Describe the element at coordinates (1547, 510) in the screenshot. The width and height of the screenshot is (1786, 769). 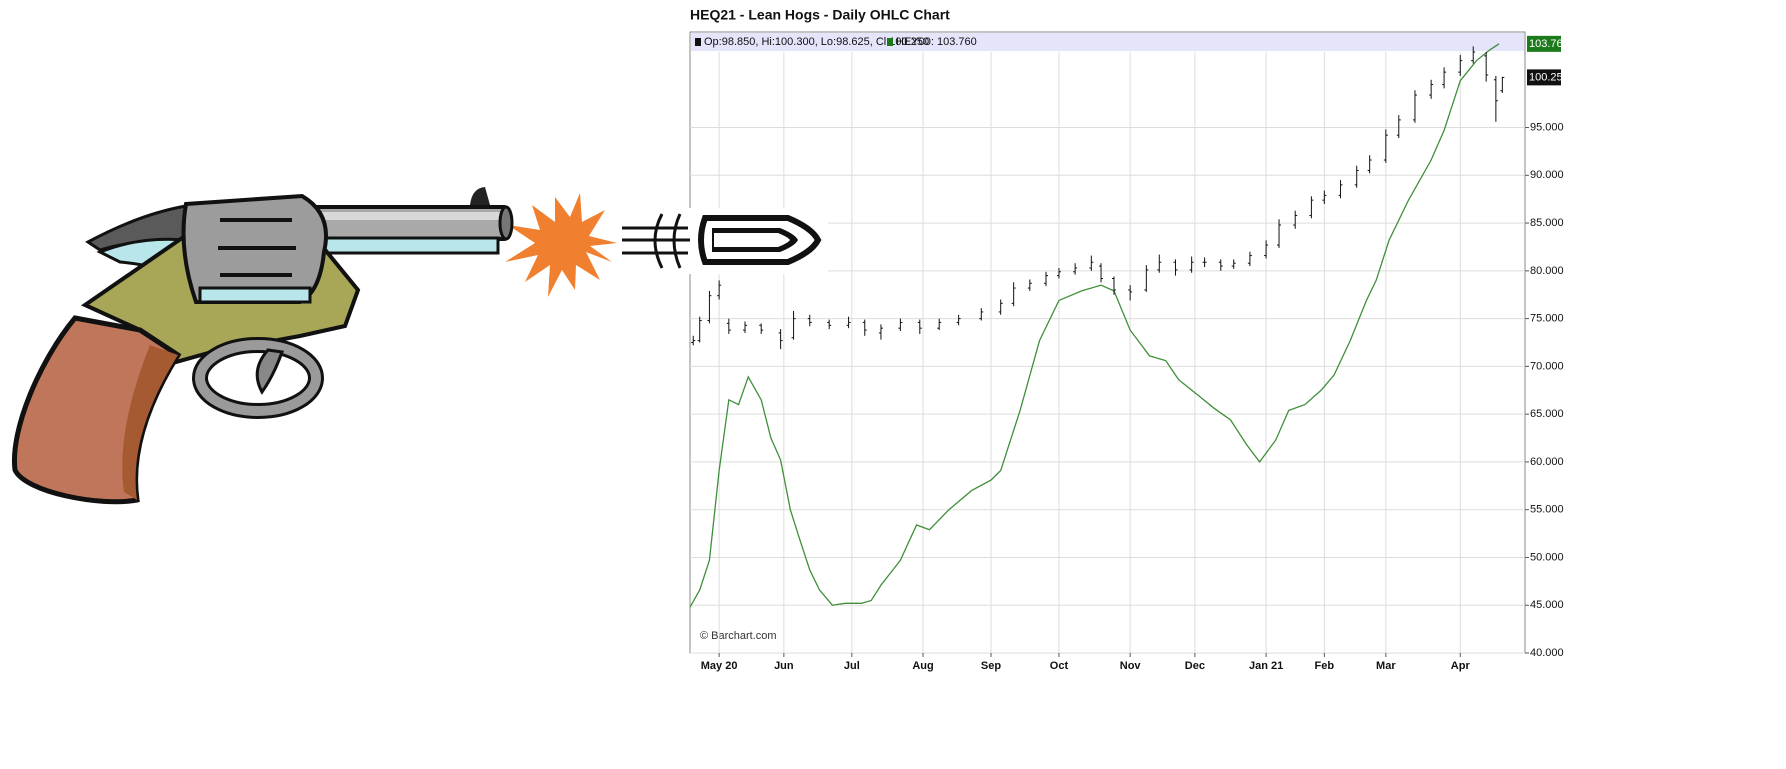
I see `y-tick-label: 55.000` at that location.